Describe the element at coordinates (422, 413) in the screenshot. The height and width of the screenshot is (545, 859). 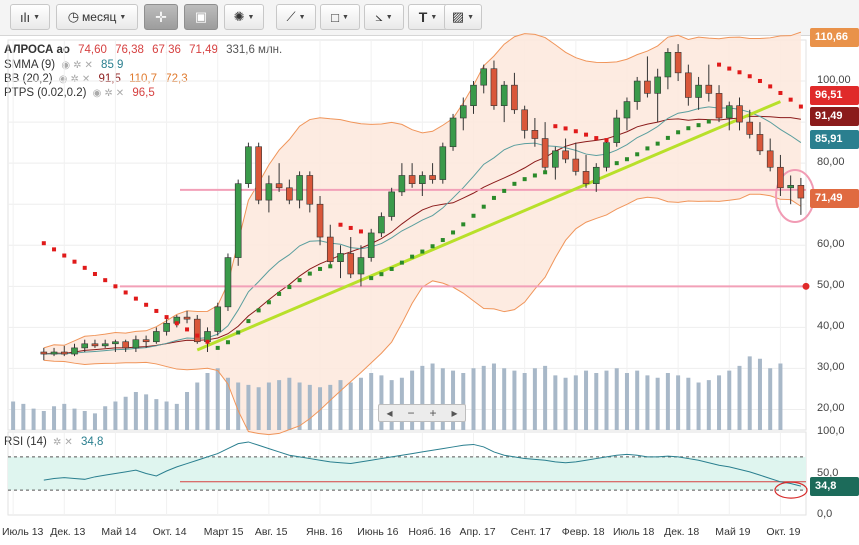
I see `chart-navigator: ◂ − + ▸` at that location.